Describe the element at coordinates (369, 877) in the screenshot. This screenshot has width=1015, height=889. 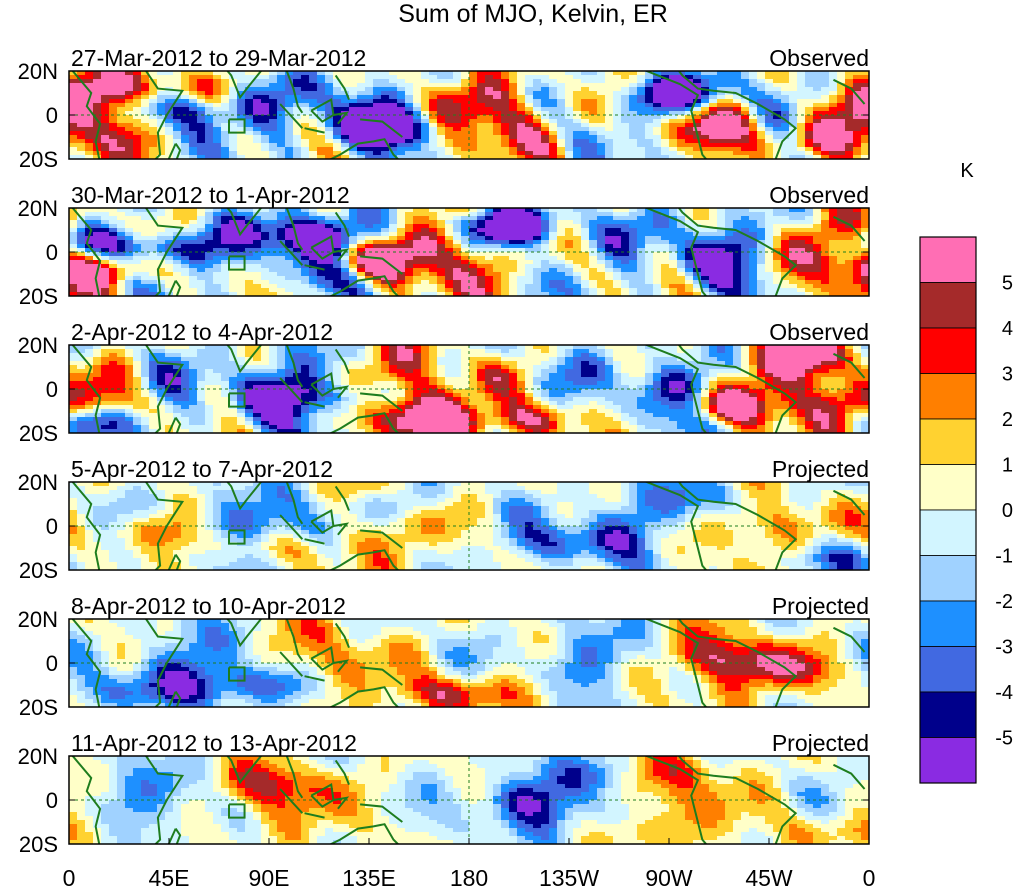
I see `lon-tick-label: 135E` at that location.